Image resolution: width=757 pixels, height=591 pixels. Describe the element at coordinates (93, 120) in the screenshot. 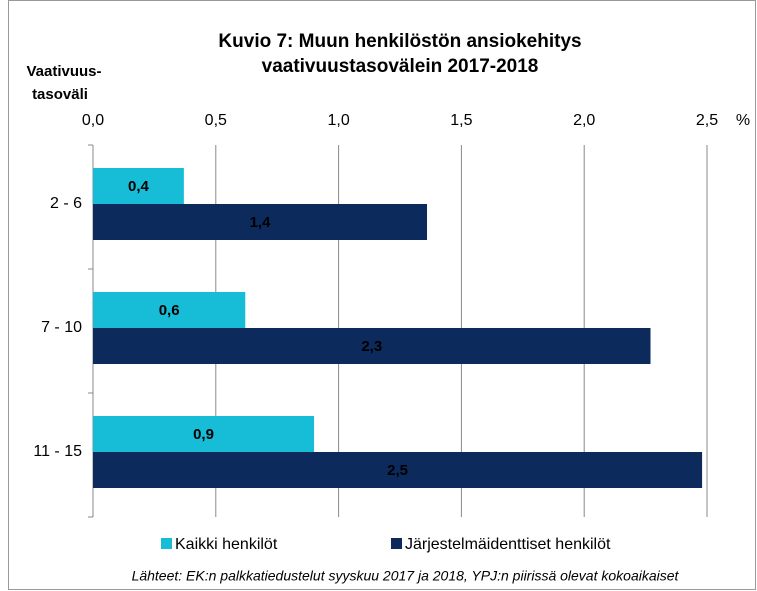

I see `x-tick-label: 0,0` at that location.